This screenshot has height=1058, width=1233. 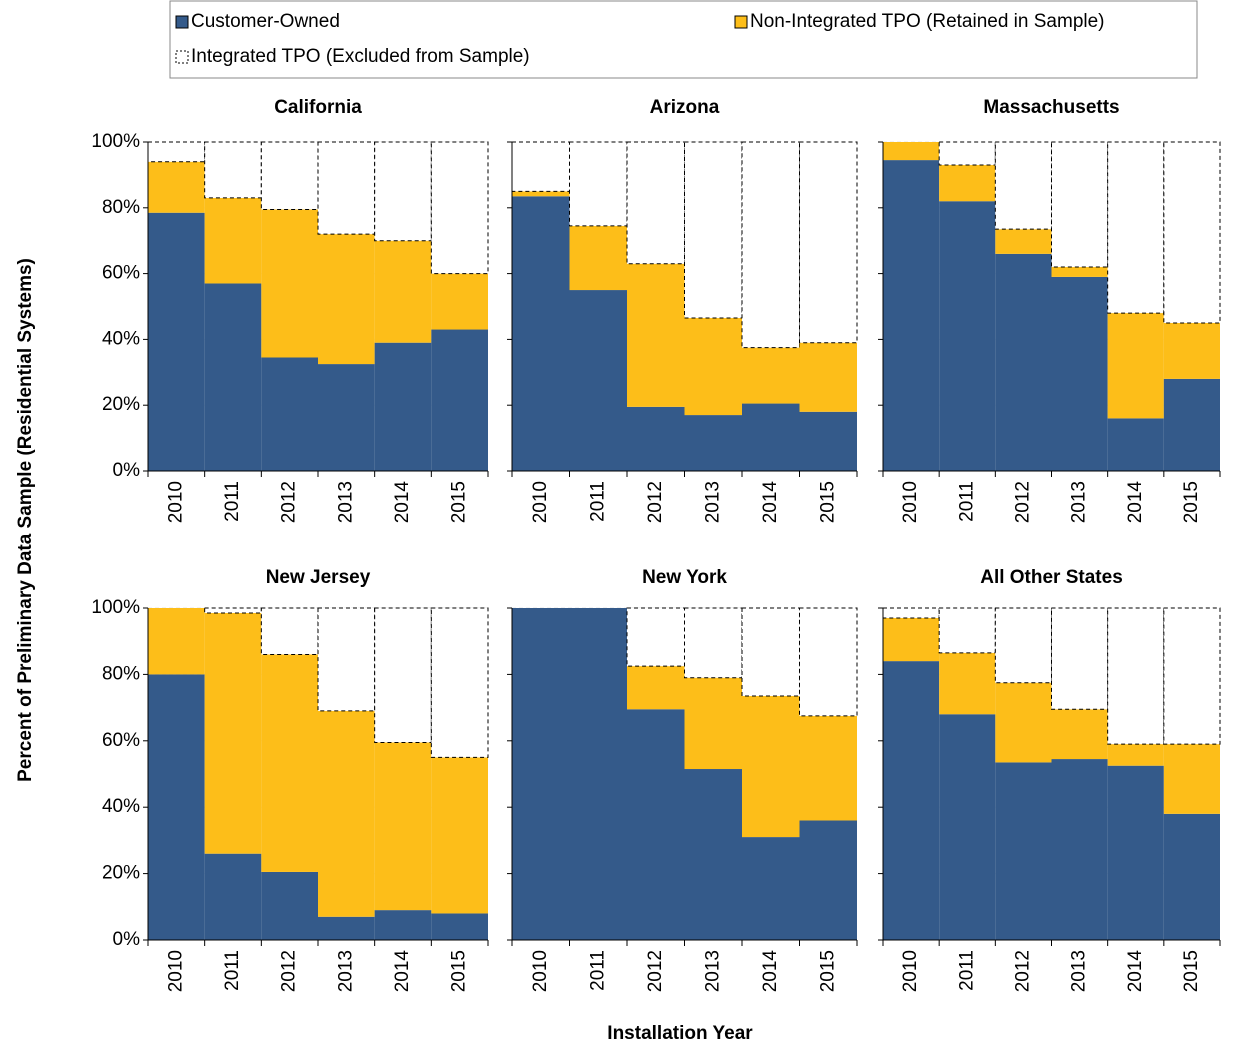 What do you see at coordinates (685, 107) in the screenshot?
I see `panel-title: Arizona` at bounding box center [685, 107].